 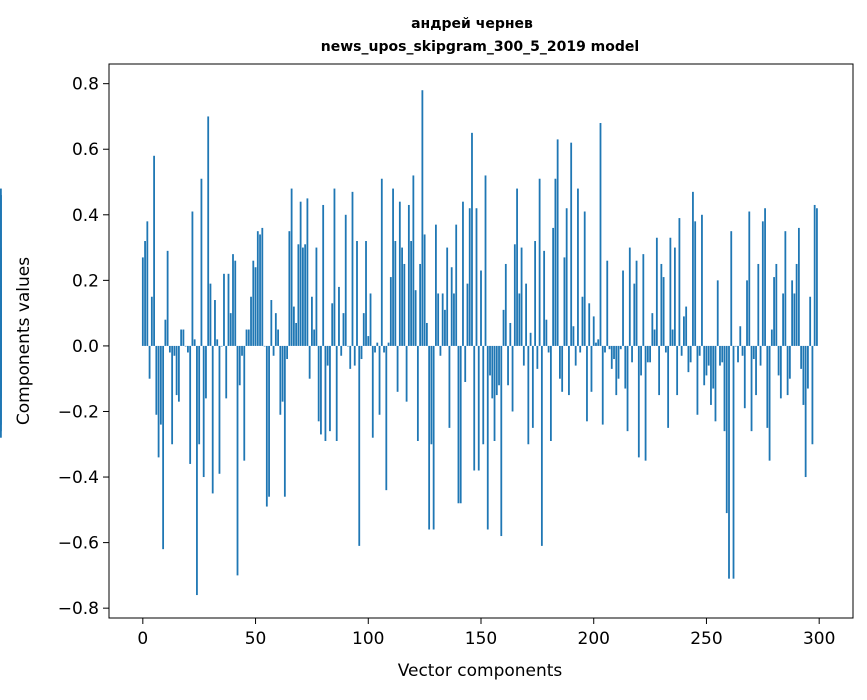 What do you see at coordinates (1, 370) in the screenshot?
I see `bar-undefined` at bounding box center [1, 370].